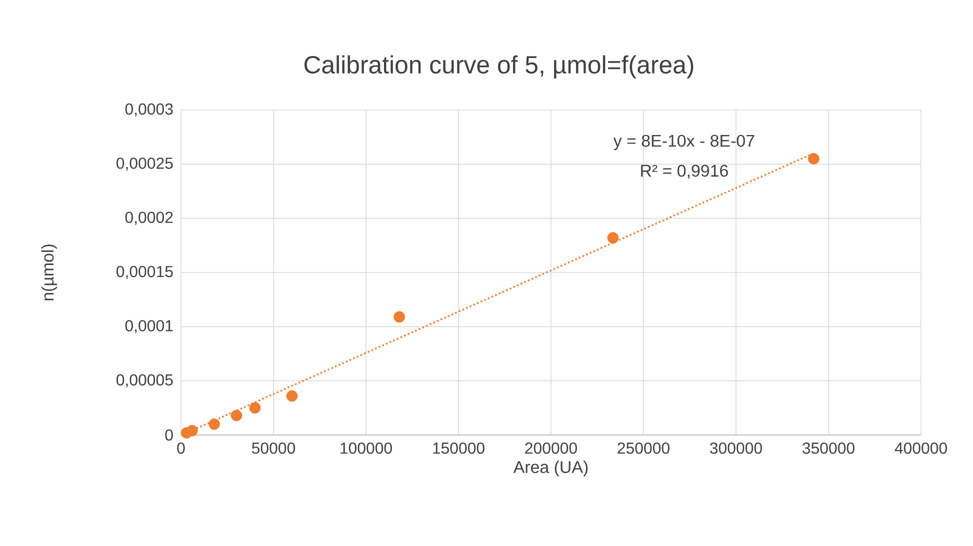  What do you see at coordinates (684, 171) in the screenshot?
I see `annotation: R² = 0,9916` at bounding box center [684, 171].